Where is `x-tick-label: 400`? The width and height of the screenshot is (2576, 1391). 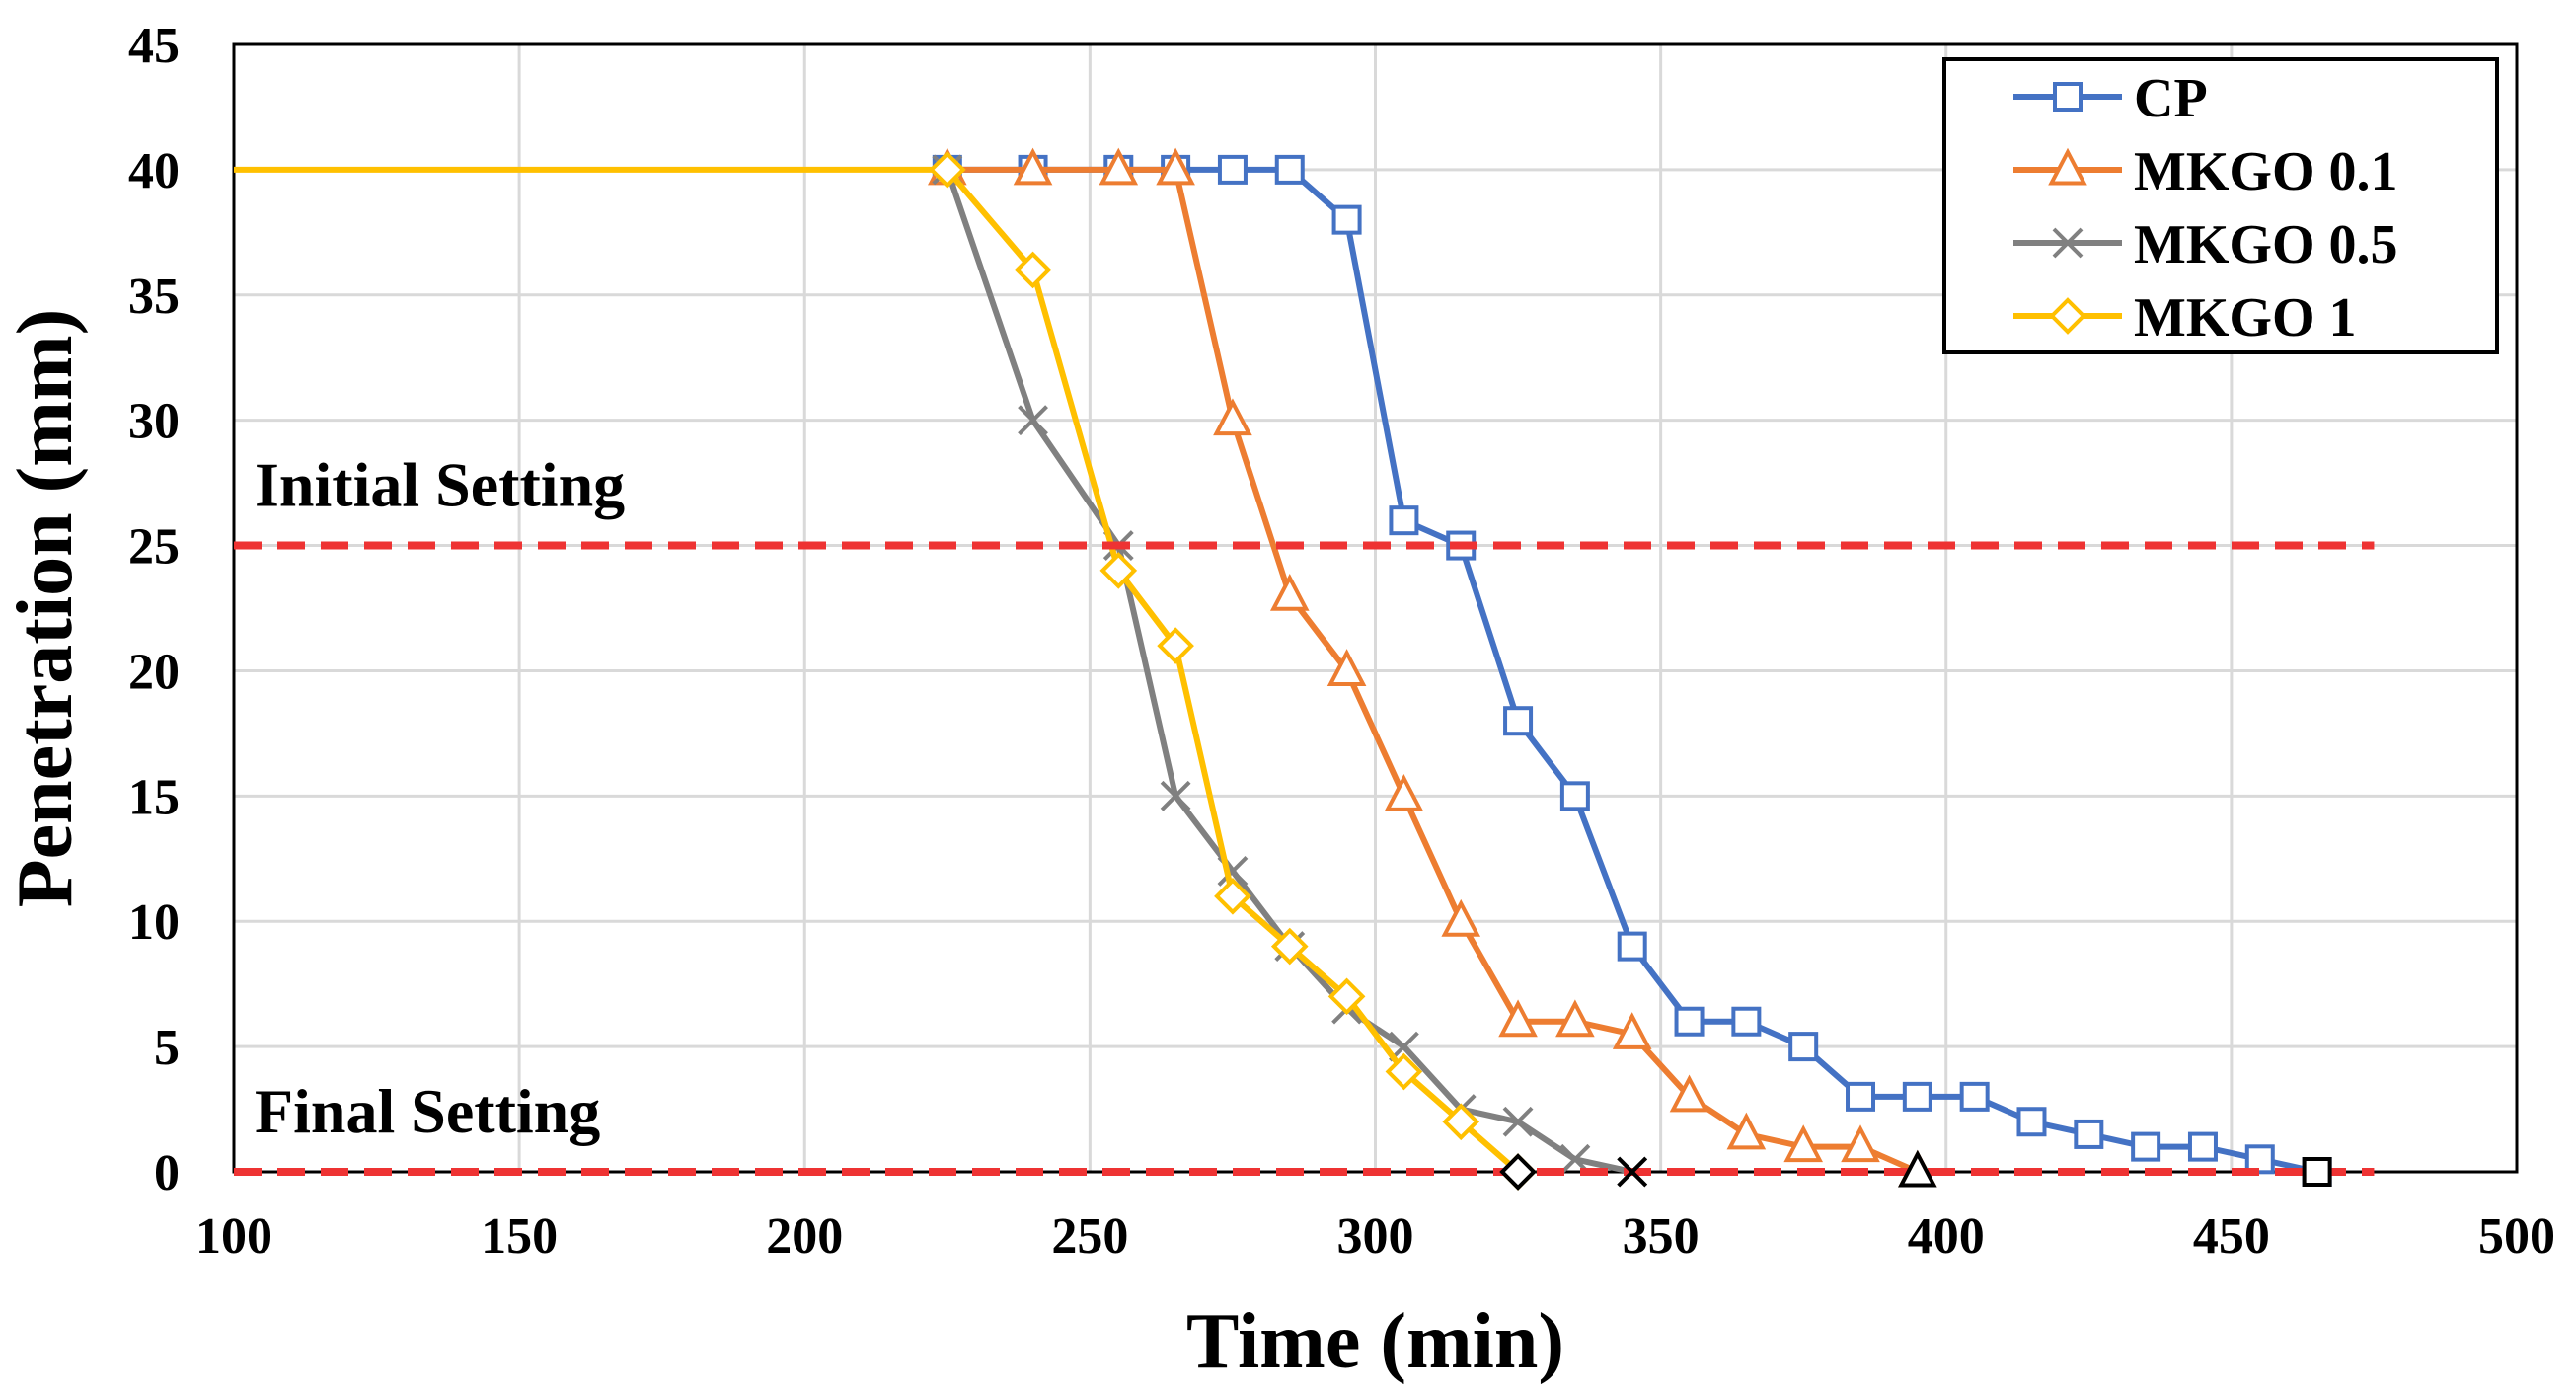
x-tick-label: 400 is located at coordinates (1946, 1236).